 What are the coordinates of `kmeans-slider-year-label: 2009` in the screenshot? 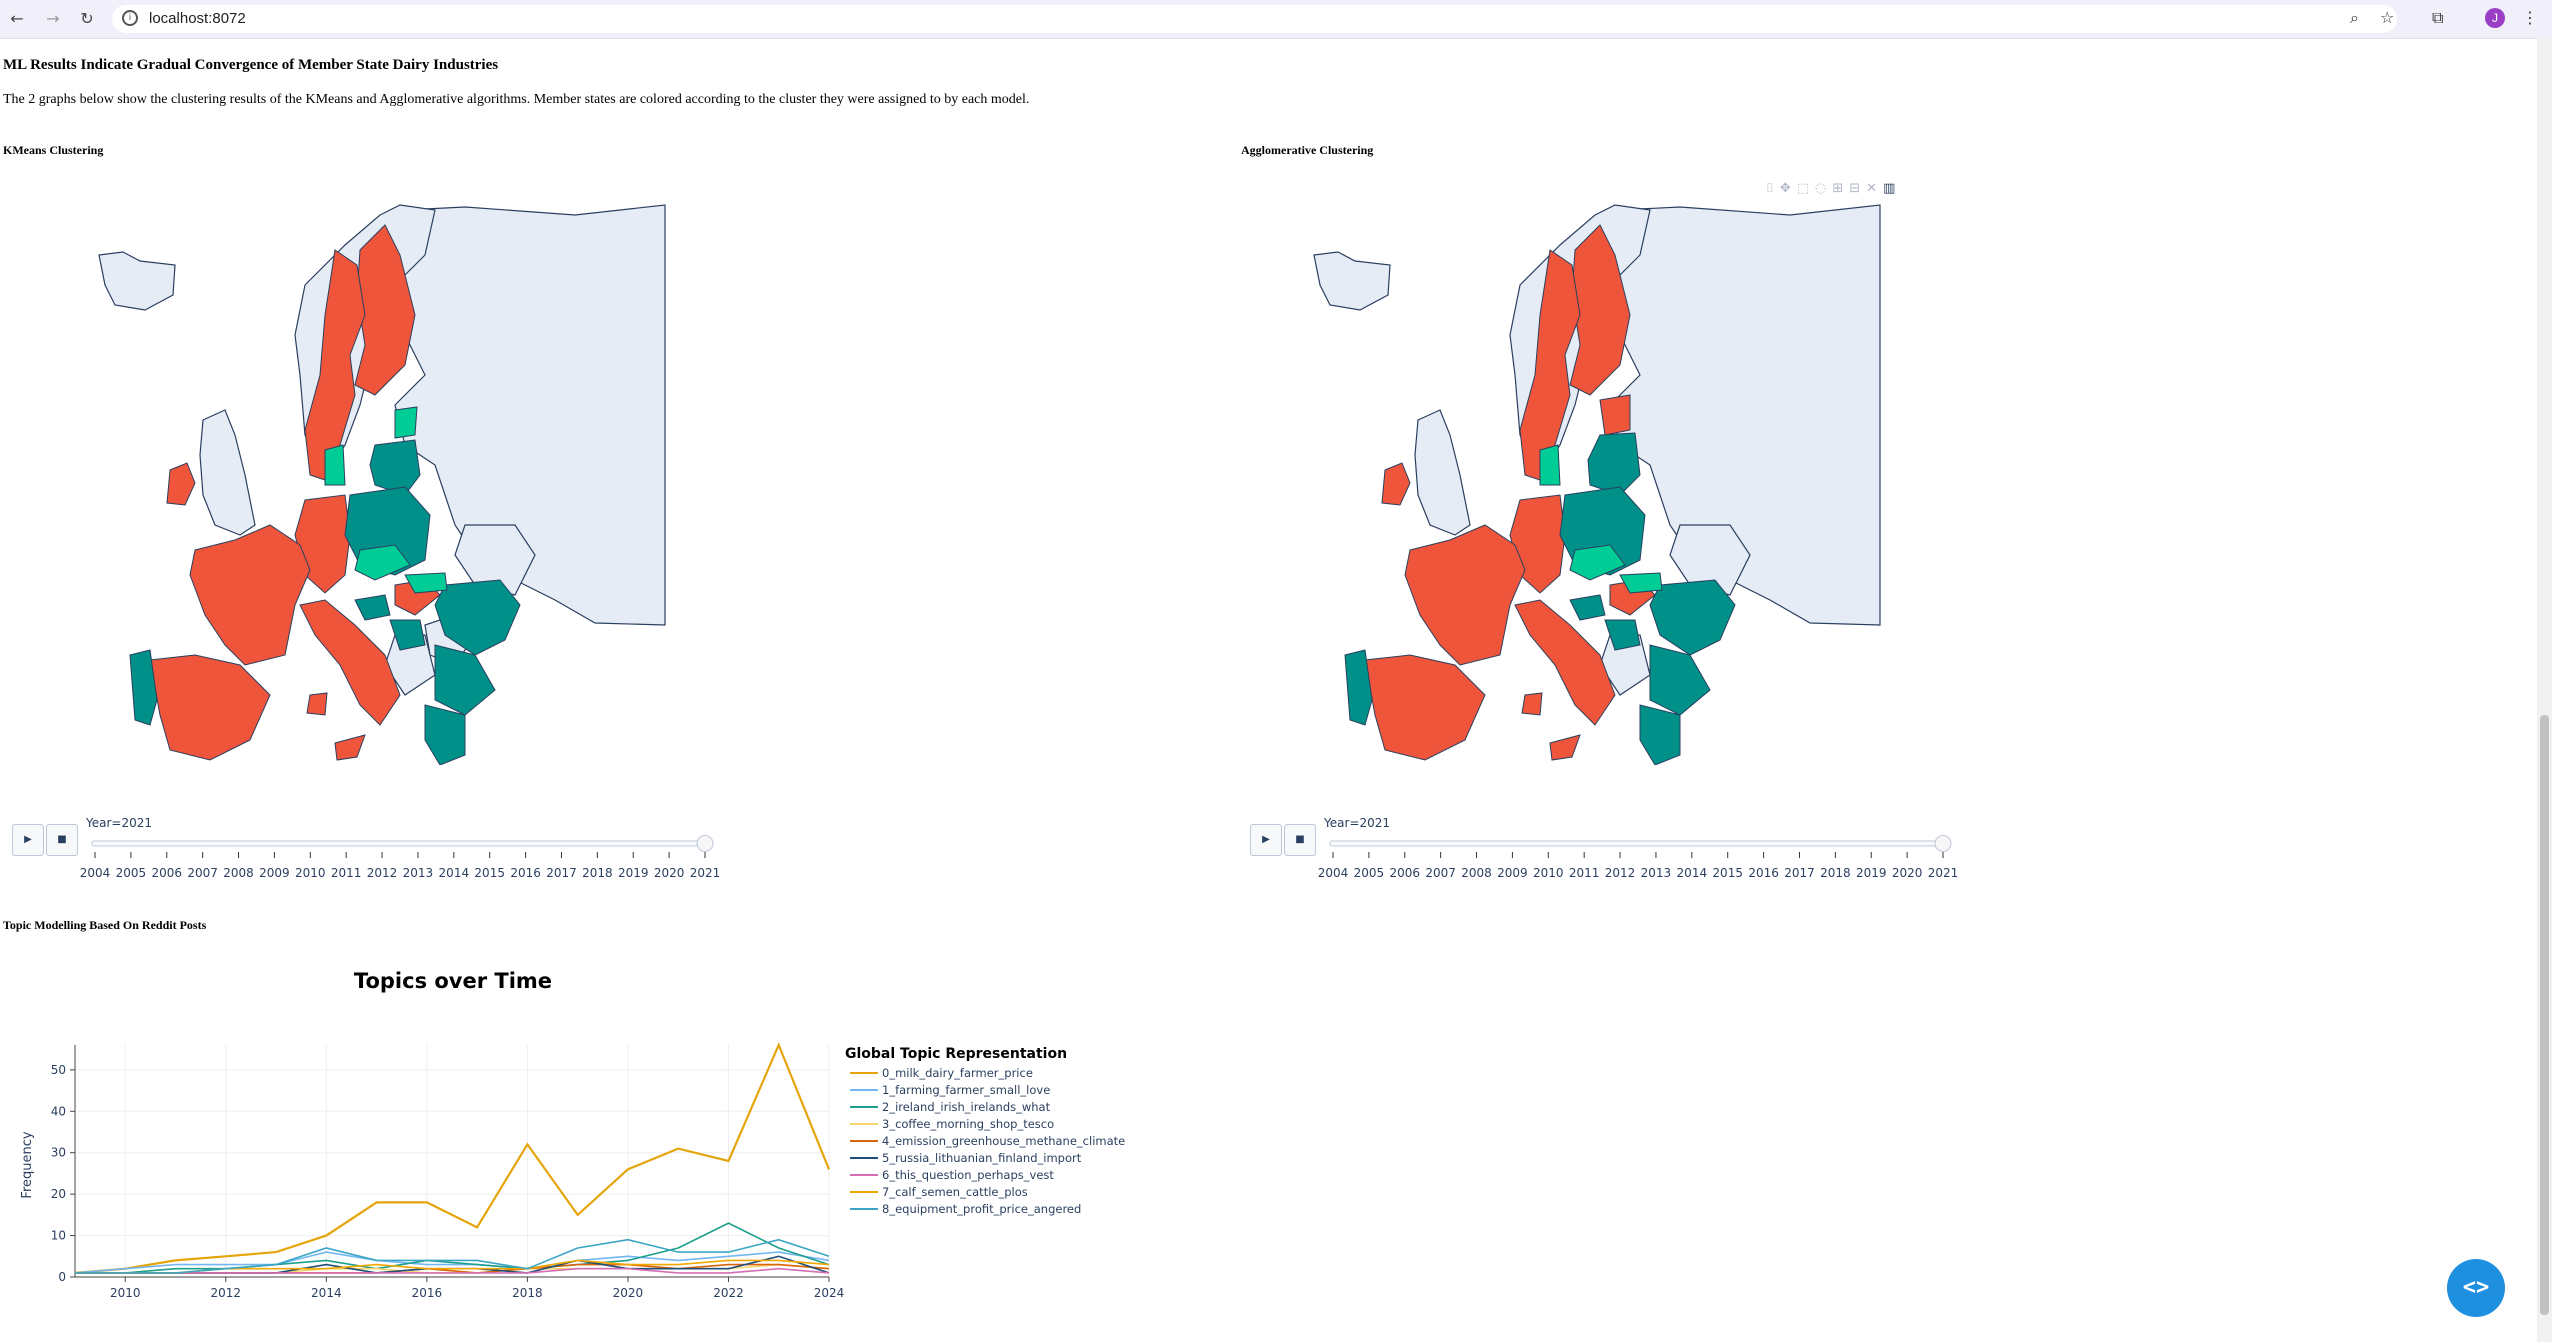 It's located at (274, 873).